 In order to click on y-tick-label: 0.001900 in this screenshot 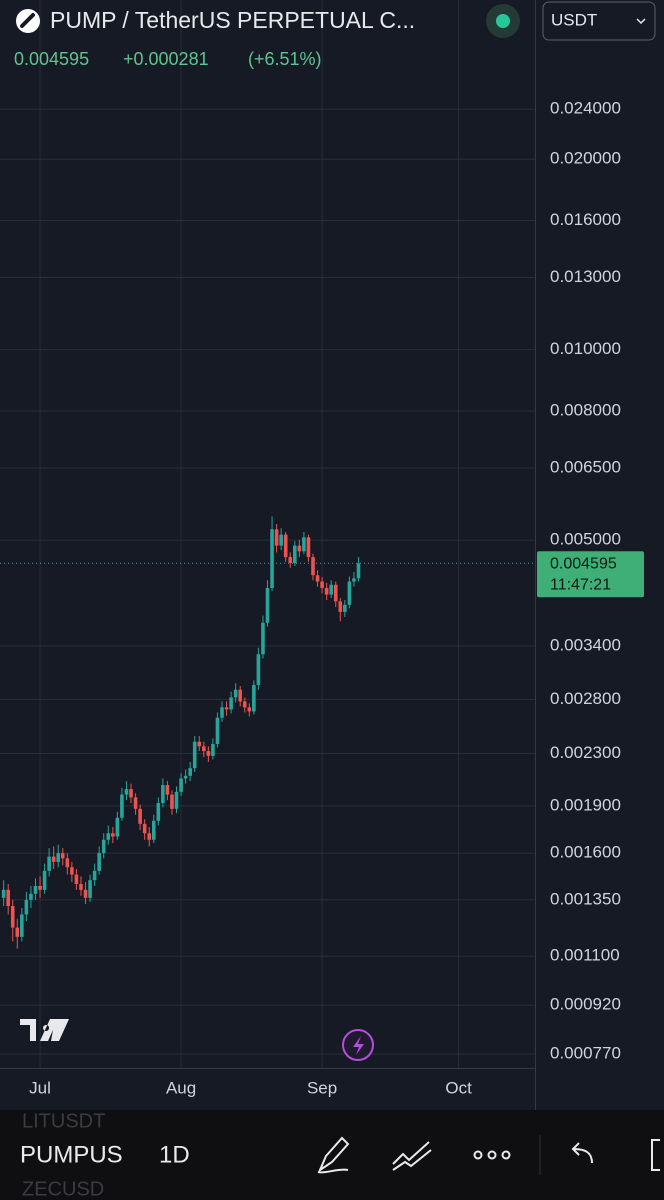, I will do `click(585, 804)`.